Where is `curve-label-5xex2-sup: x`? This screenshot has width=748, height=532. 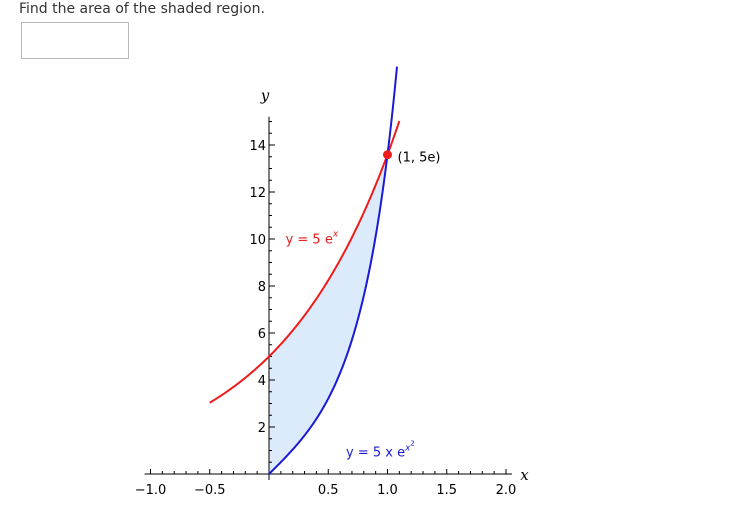
curve-label-5xex2-sup: x is located at coordinates (407, 448).